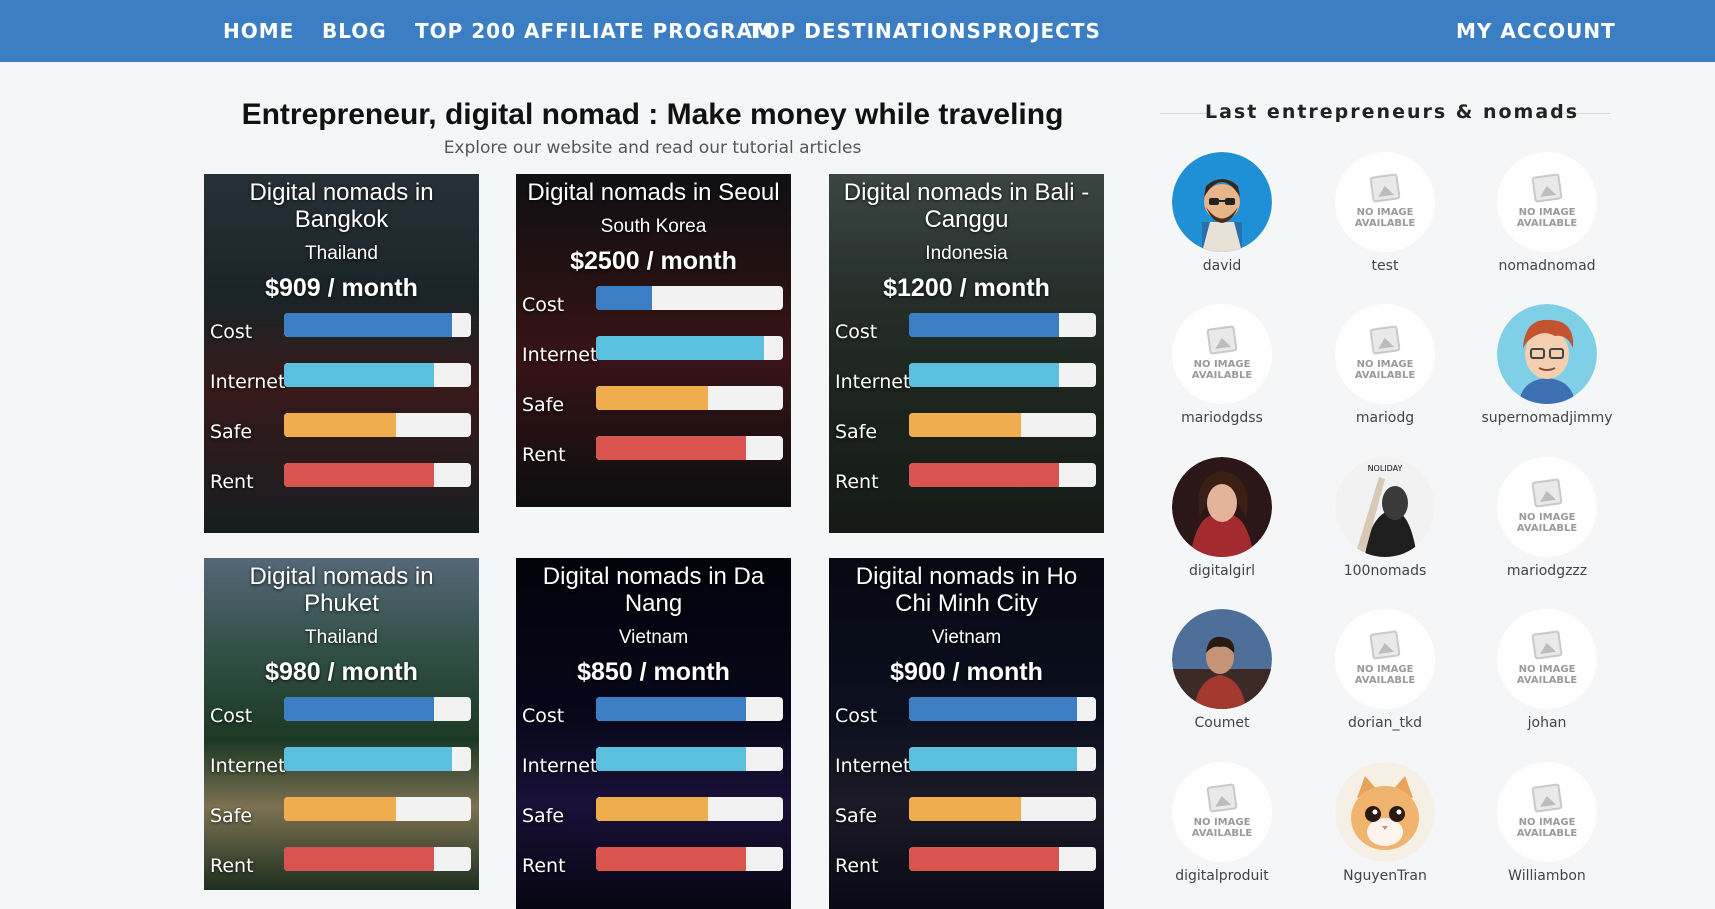 The height and width of the screenshot is (909, 1715). I want to click on member-profile: NOLIDAY 100nomads, so click(1385, 518).